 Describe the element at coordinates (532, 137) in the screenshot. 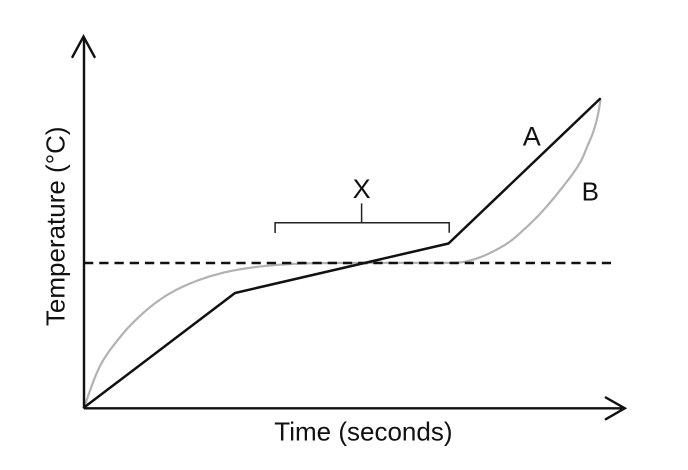

I see `svg-text: A` at that location.